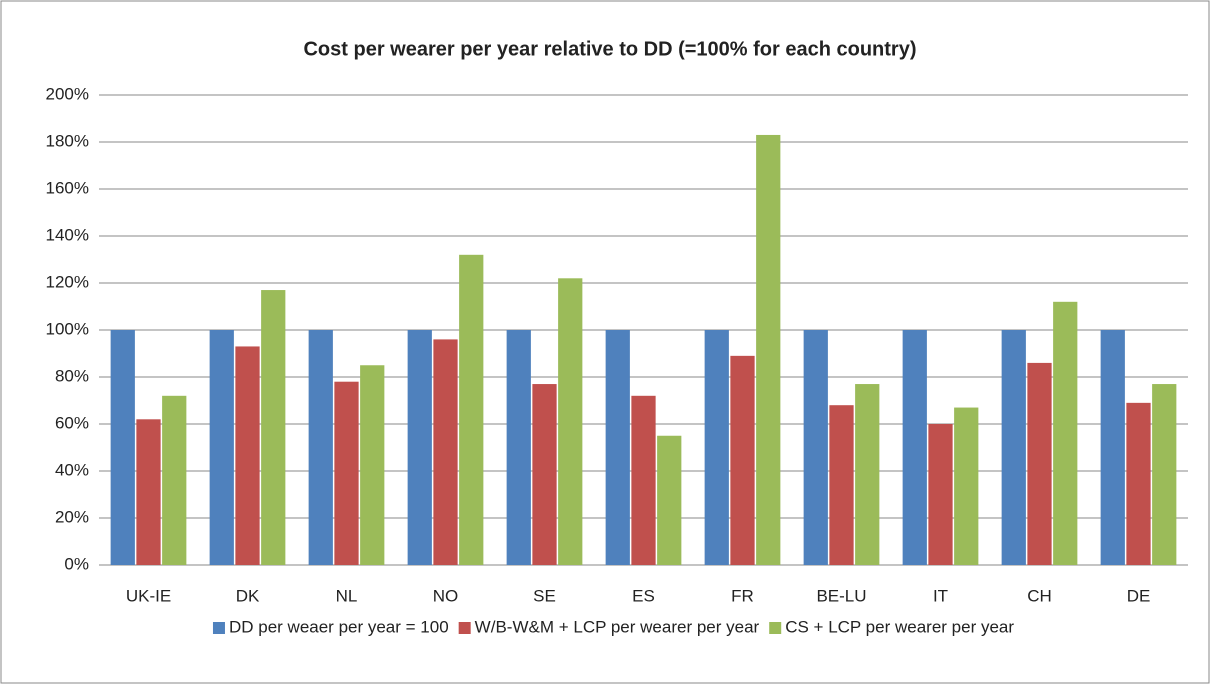 The height and width of the screenshot is (686, 1212). I want to click on y-tick-label: 180%, so click(67, 140).